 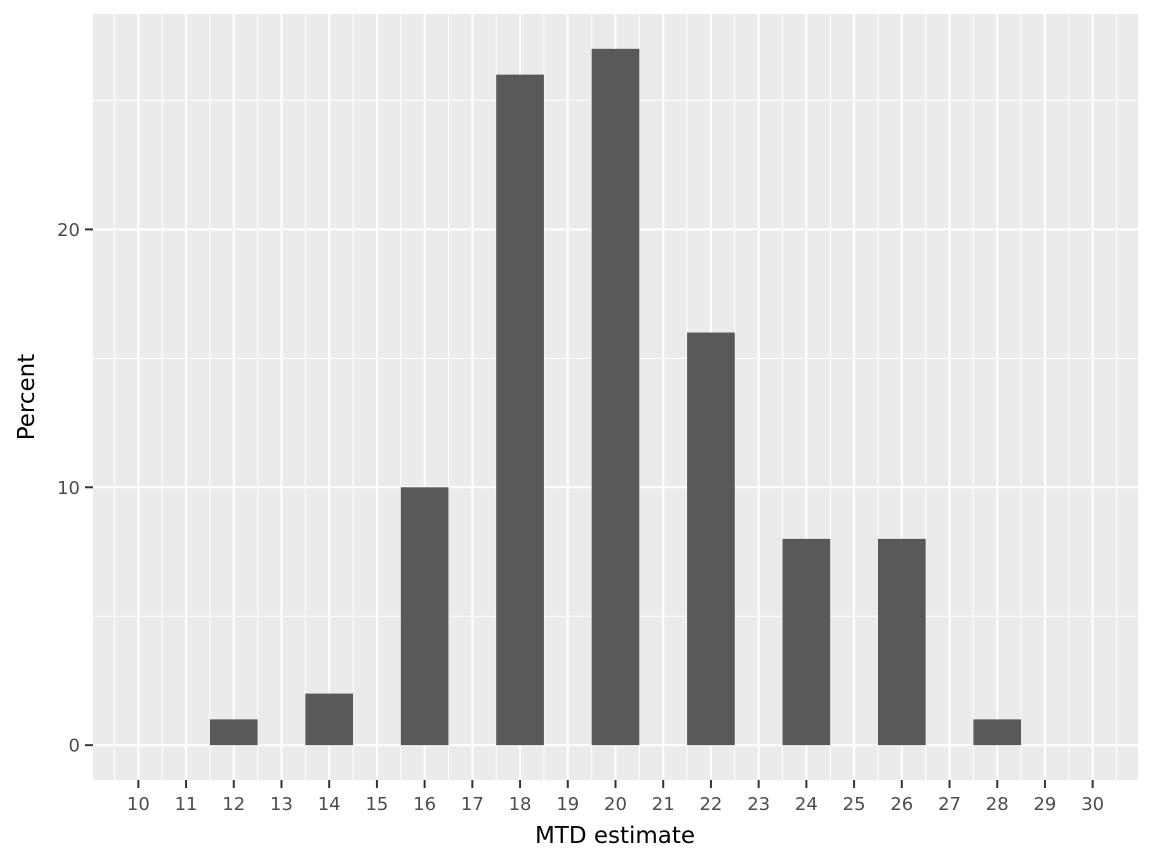 What do you see at coordinates (615, 804) in the screenshot?
I see `x-tick-label: 20` at bounding box center [615, 804].